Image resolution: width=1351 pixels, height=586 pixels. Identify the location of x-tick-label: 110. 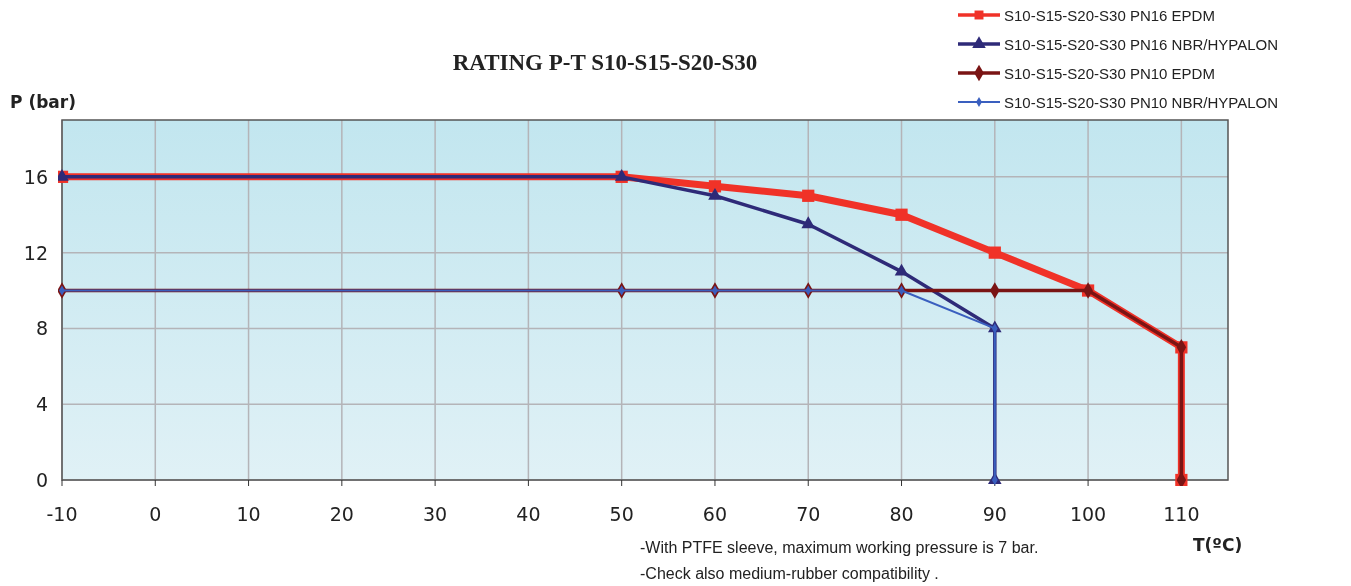
(1181, 514).